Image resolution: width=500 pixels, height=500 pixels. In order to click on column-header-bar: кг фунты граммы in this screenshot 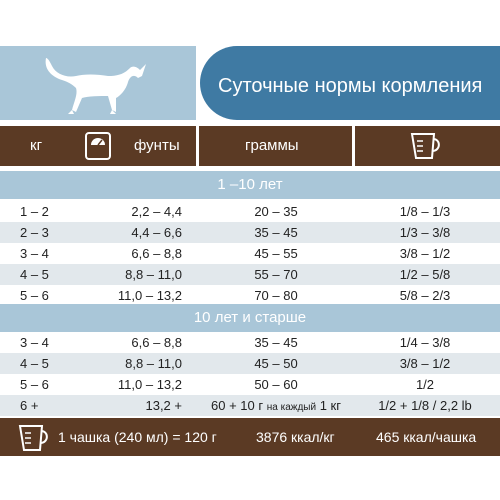, I will do `click(250, 146)`.